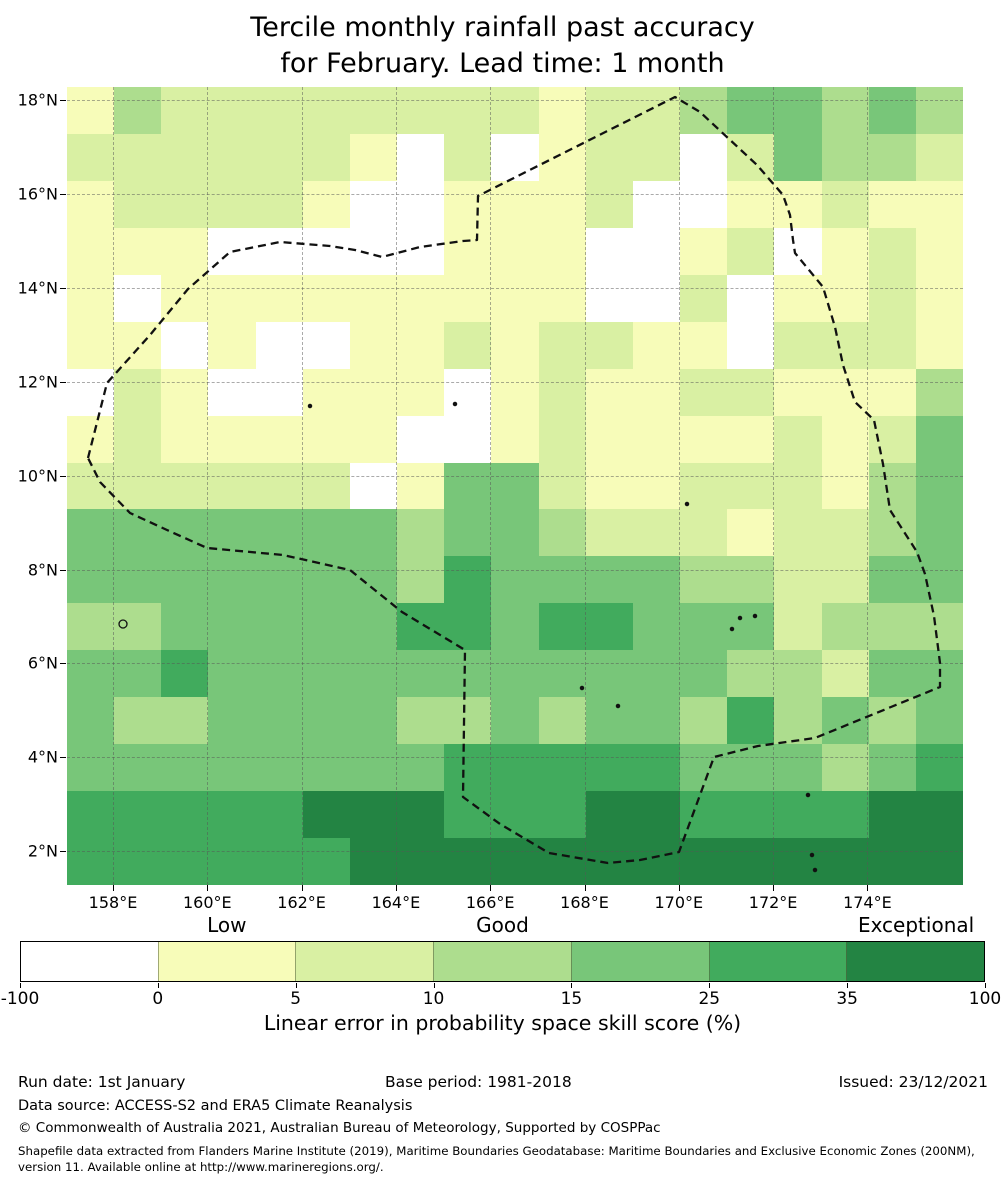 The height and width of the screenshot is (1185, 1005). I want to click on y-tick-mark, so click(63, 382).